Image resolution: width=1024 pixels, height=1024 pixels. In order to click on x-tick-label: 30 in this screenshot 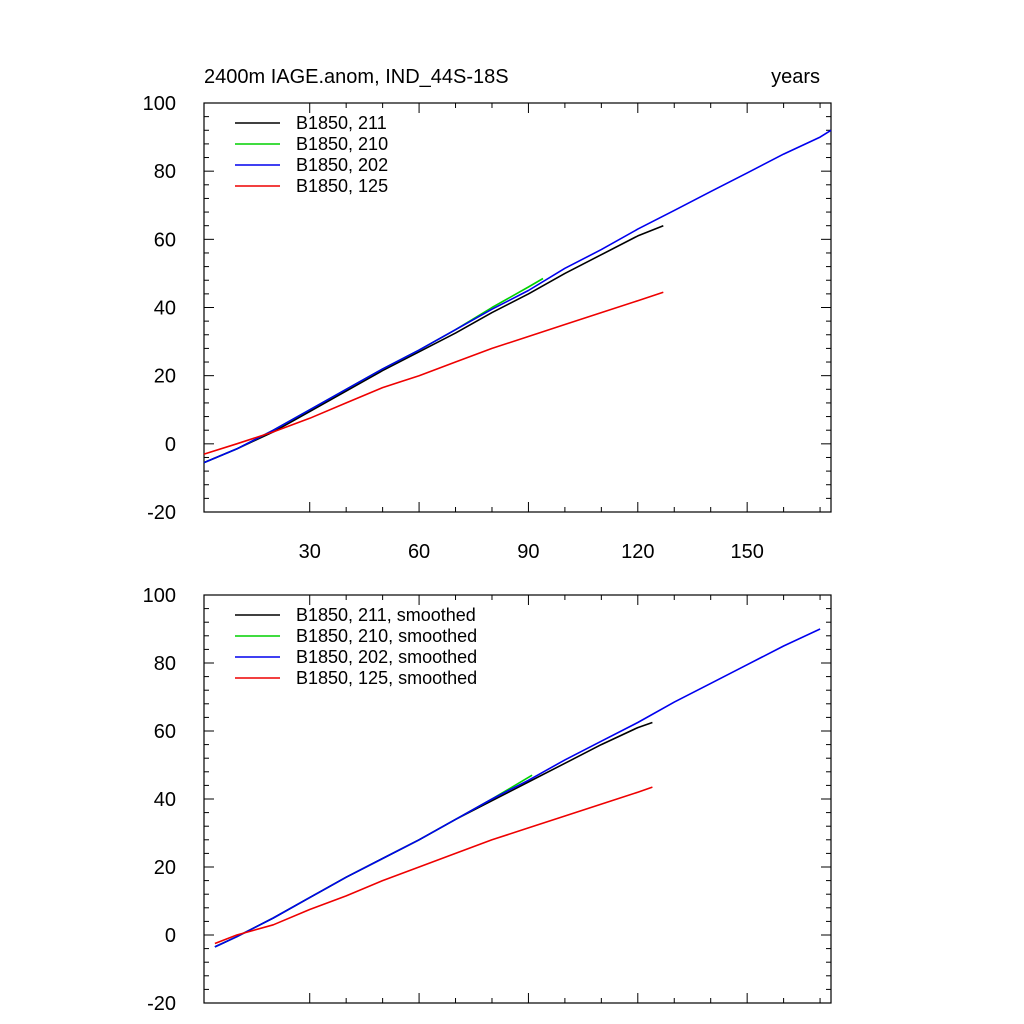, I will do `click(310, 552)`.